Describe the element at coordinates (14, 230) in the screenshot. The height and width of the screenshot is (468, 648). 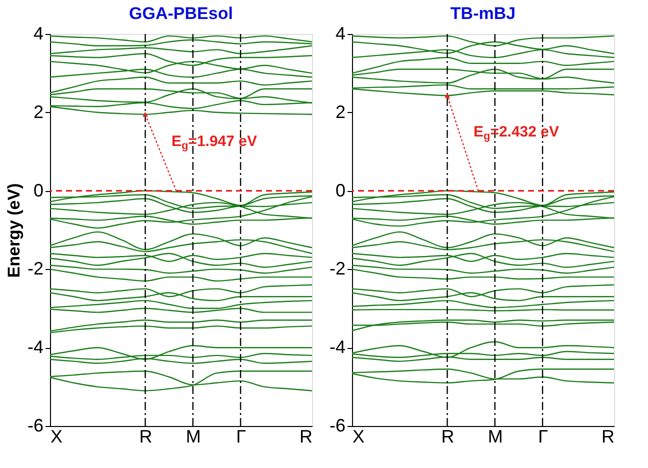
I see `y-axis-title: Energy (eV)` at that location.